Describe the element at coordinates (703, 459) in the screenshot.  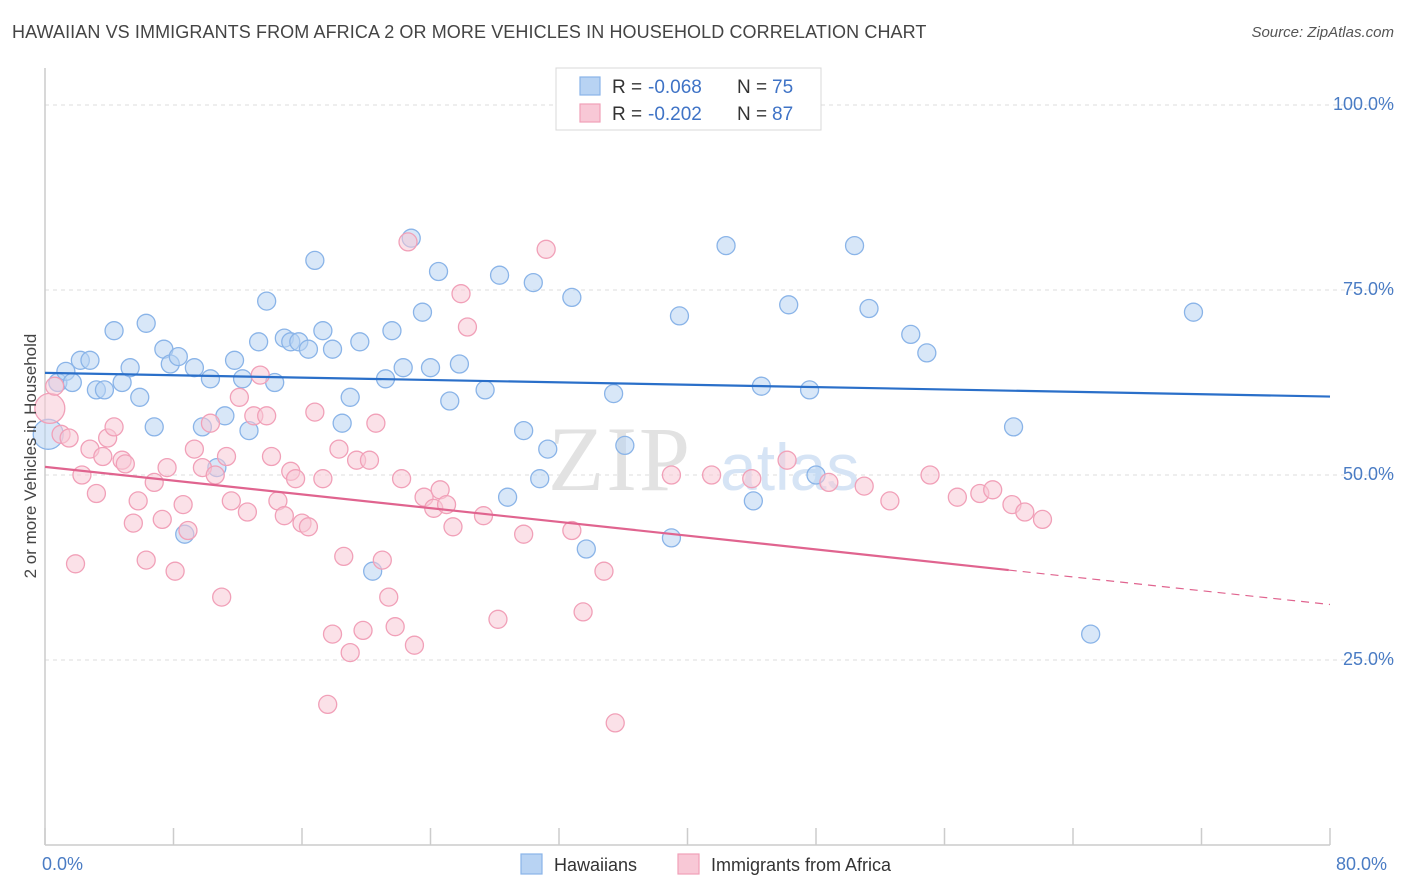
I see `watermark: ZIP atlas` at that location.